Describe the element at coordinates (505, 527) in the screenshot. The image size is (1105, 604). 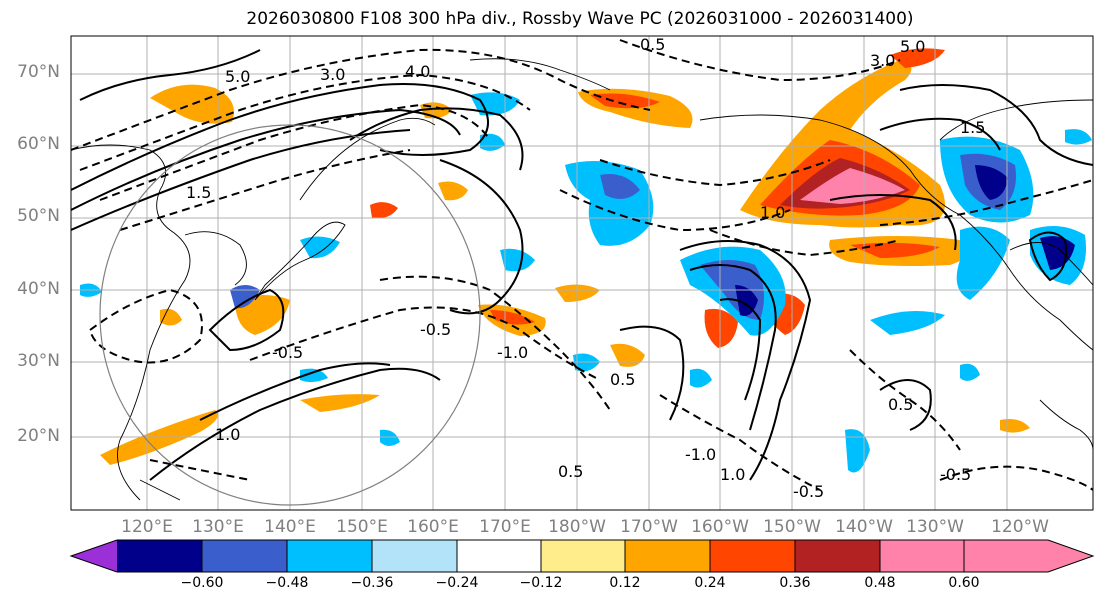
I see `lon-label: 170°E` at that location.